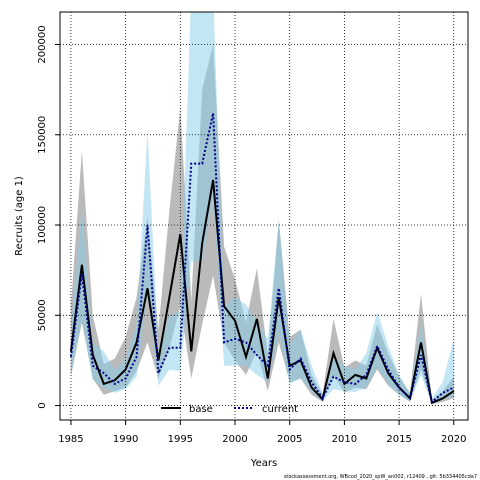 The width and height of the screenshot is (480, 480). I want to click on y-tick-label: 150000, so click(42, 135).